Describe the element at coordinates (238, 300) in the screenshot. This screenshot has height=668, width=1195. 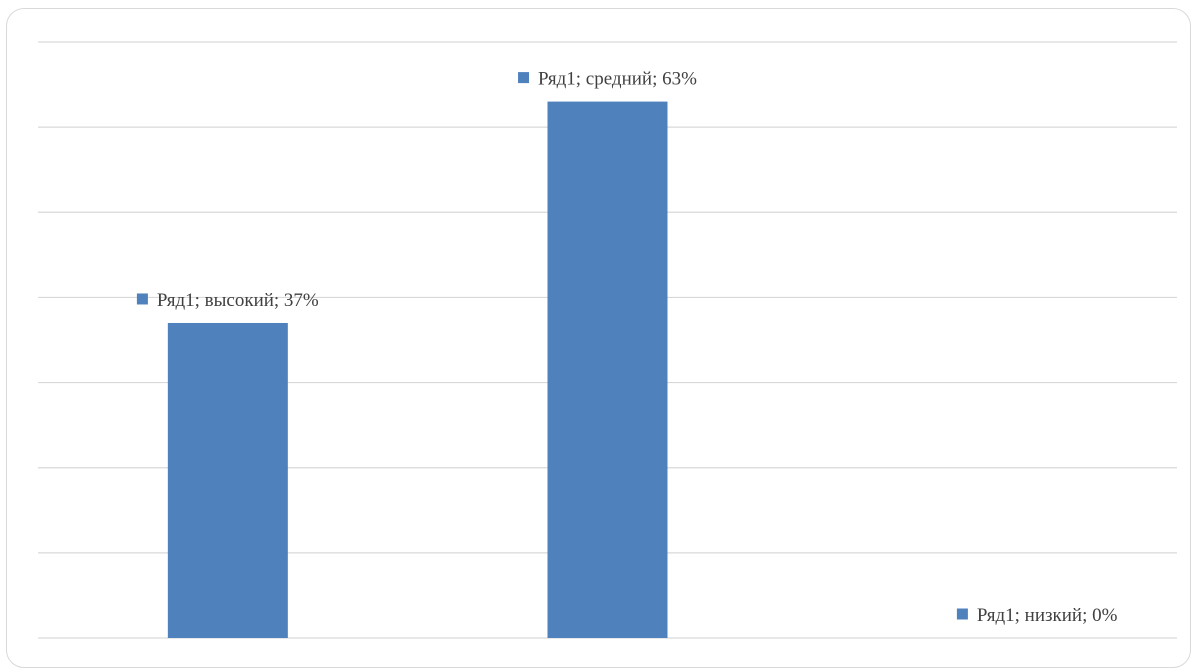
I see `data-label-text: Ряд1; высокий; 37%` at that location.